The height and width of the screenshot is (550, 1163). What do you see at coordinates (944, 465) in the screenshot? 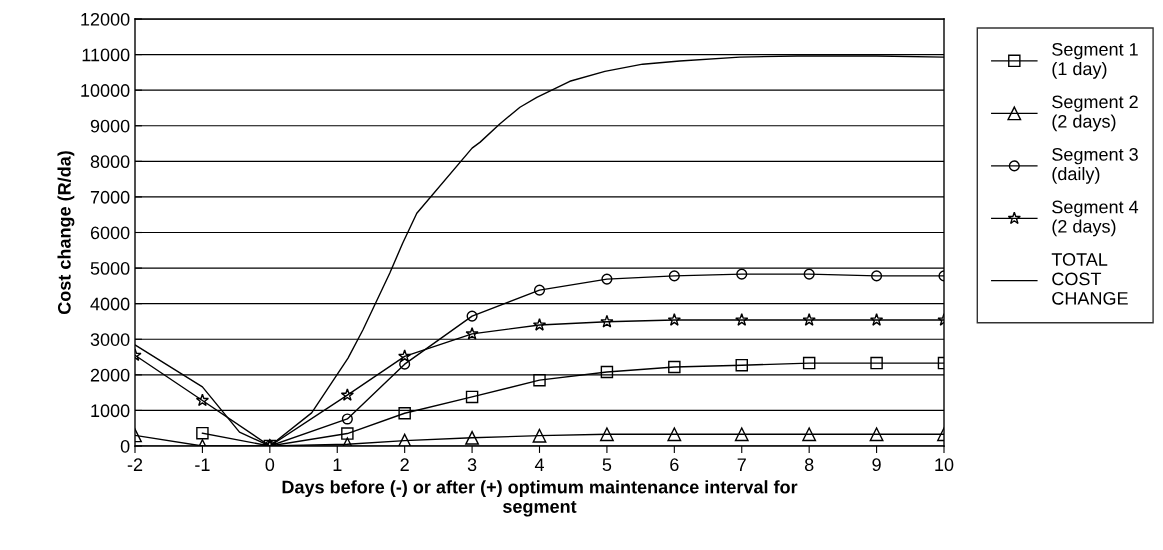
I see `x-tick-label: 10` at bounding box center [944, 465].